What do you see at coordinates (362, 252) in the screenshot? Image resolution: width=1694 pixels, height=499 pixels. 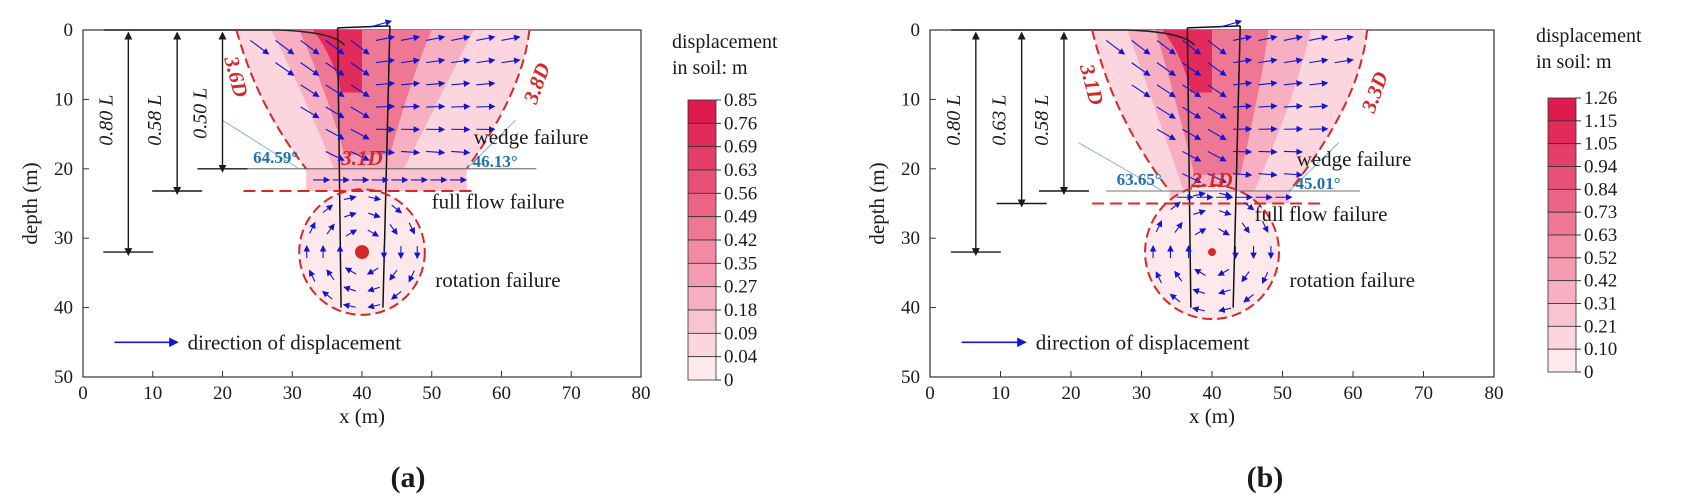 I see `rotation-center` at bounding box center [362, 252].